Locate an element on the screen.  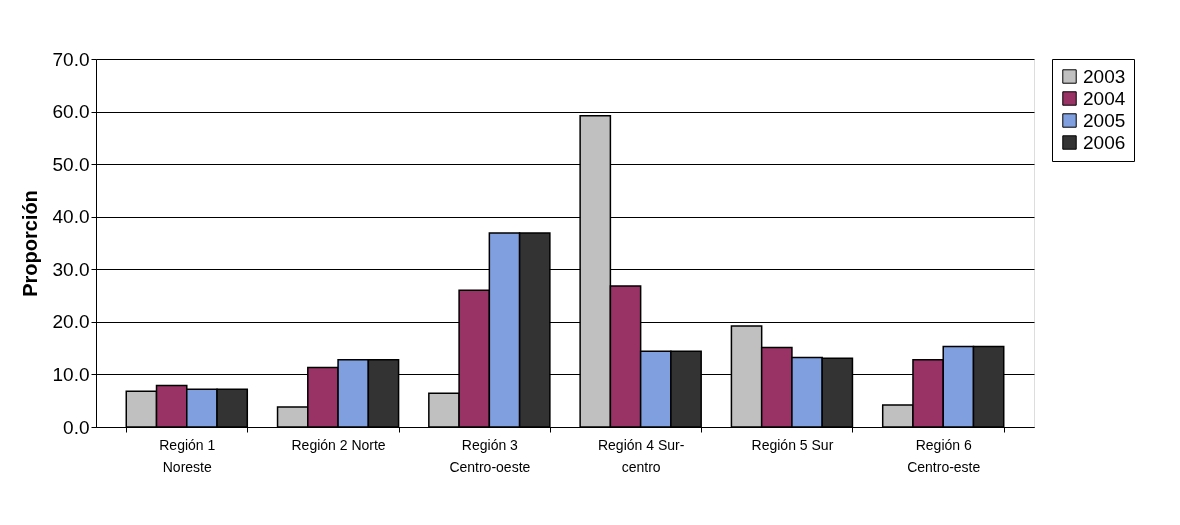
legend-label: 2003 is located at coordinates (1104, 76).